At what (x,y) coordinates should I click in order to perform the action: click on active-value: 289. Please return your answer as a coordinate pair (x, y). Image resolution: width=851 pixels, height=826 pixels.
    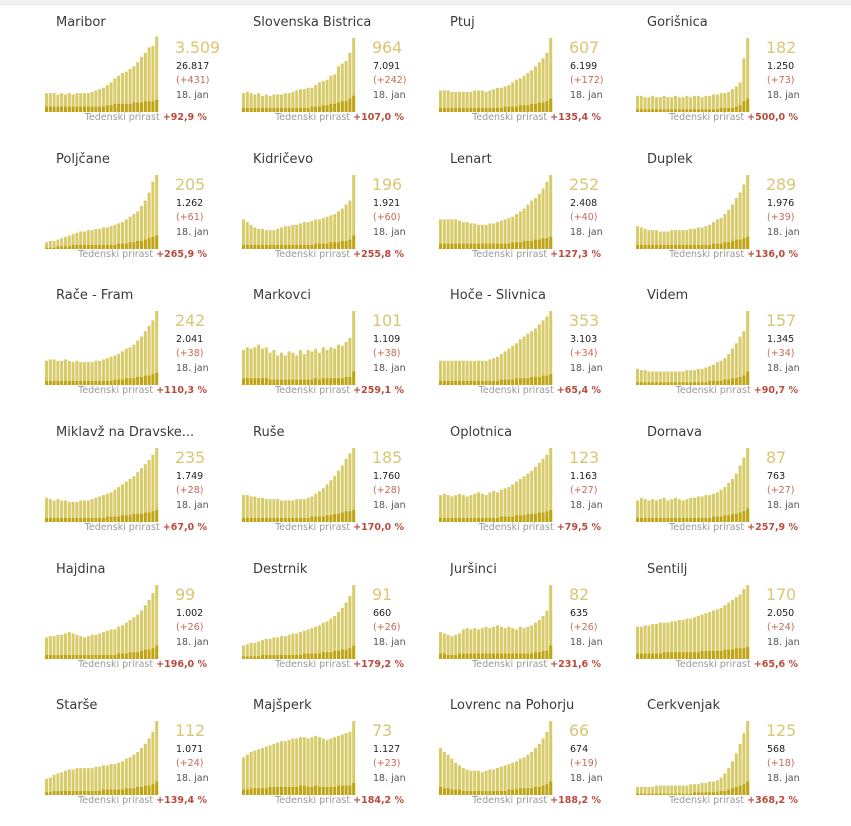
    Looking at the image, I should click on (781, 184).